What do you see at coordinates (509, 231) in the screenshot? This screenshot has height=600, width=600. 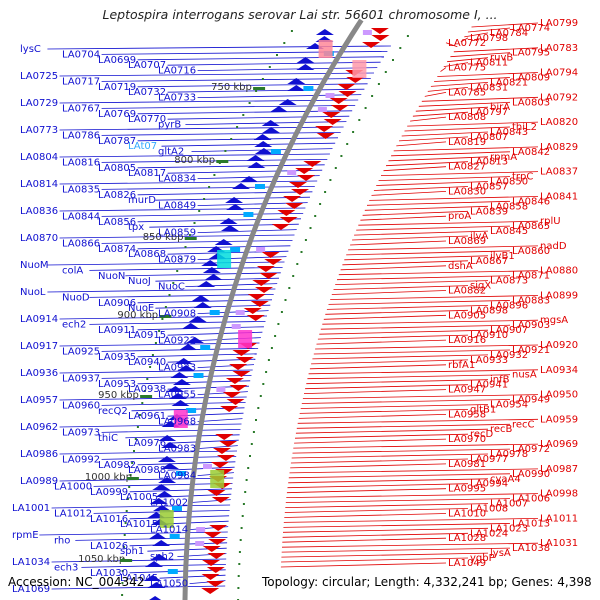 I see `gene-label-right: LA0845` at bounding box center [509, 231].